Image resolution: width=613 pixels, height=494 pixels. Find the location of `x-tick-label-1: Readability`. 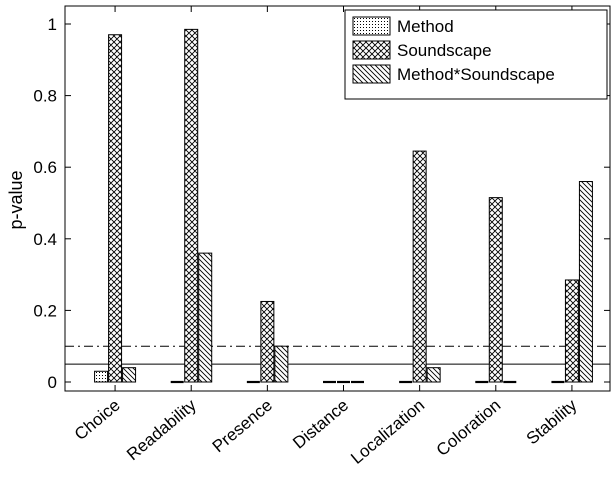

x-tick-label-1: Readability is located at coordinates (161, 429).